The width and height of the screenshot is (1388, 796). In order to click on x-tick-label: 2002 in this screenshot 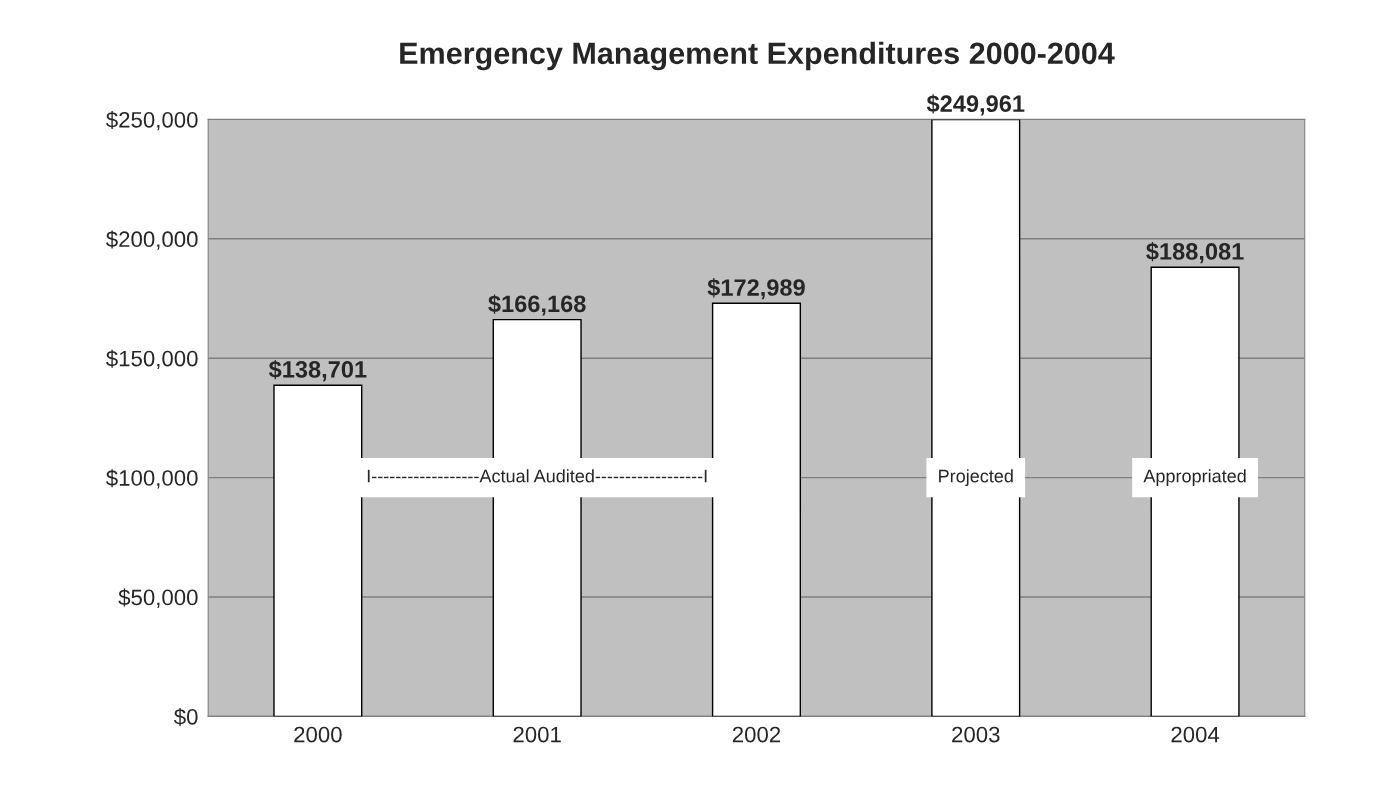, I will do `click(756, 734)`.